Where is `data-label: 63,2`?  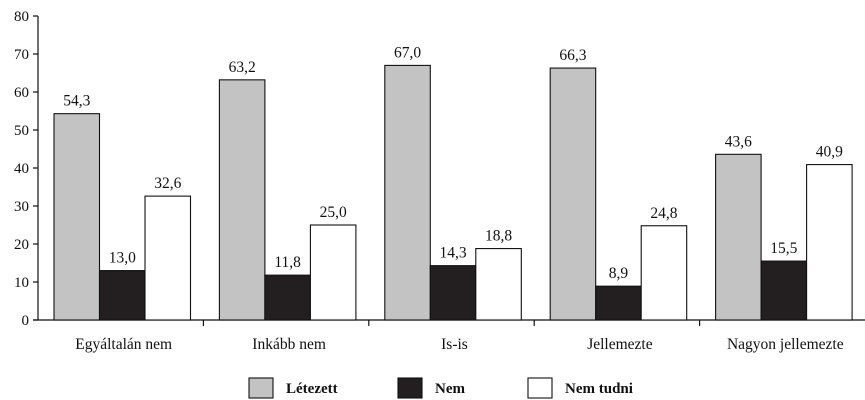 data-label: 63,2 is located at coordinates (242, 67).